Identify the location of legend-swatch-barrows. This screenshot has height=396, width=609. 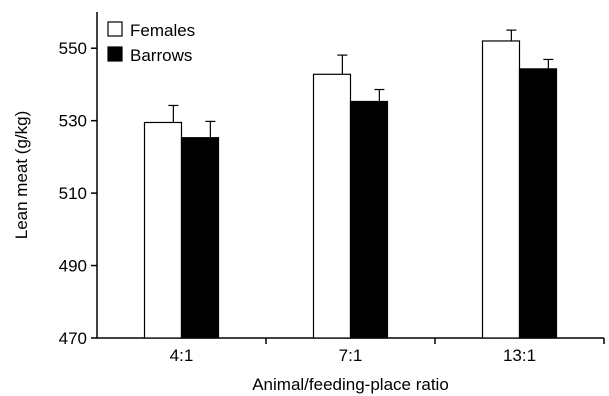
(115, 54).